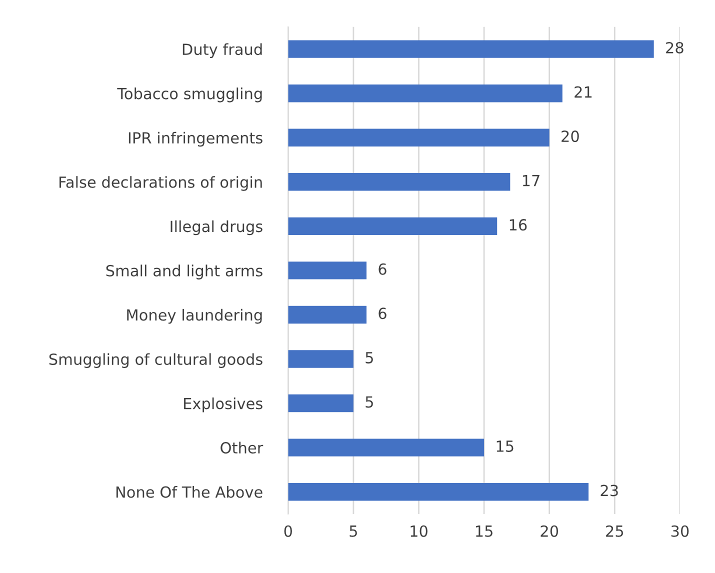 The width and height of the screenshot is (715, 573). What do you see at coordinates (675, 48) in the screenshot?
I see `data-label: 28` at bounding box center [675, 48].